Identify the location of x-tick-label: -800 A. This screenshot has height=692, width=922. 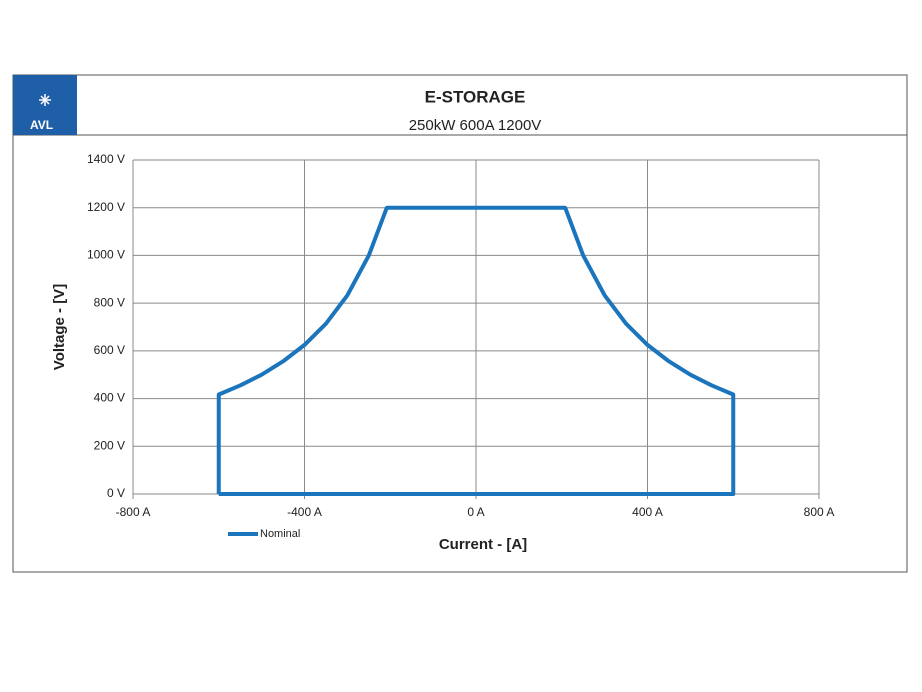
(133, 512).